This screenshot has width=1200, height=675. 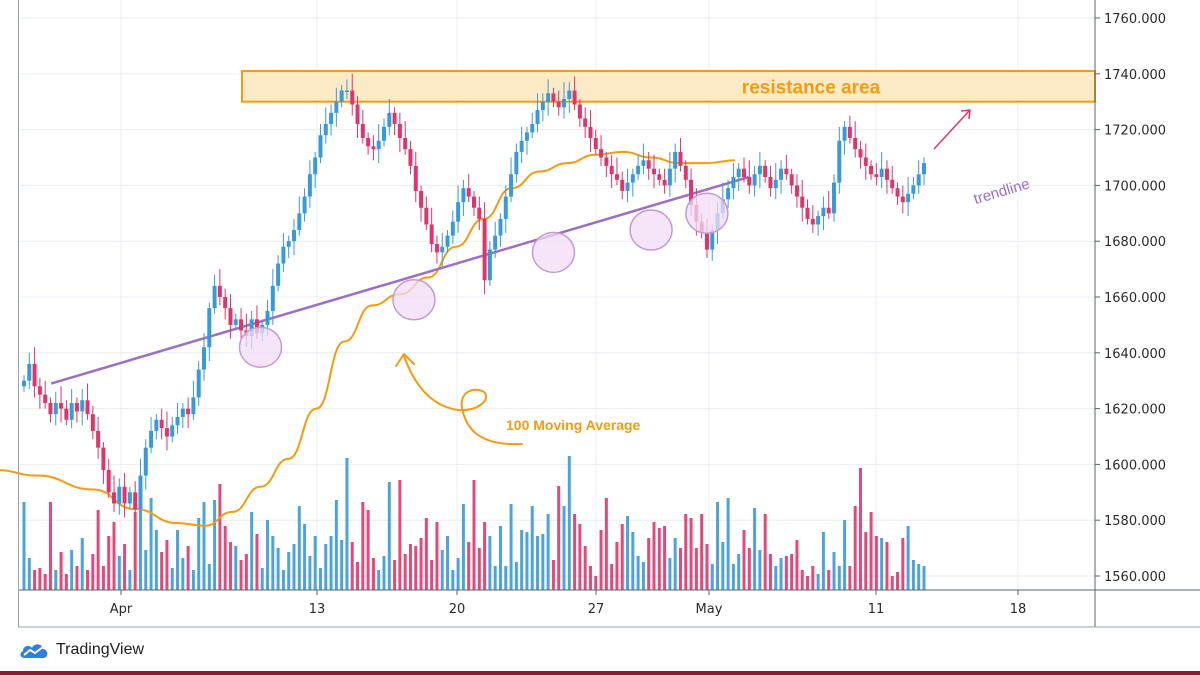 I want to click on breakout-arrow-head, so click(x=965, y=114).